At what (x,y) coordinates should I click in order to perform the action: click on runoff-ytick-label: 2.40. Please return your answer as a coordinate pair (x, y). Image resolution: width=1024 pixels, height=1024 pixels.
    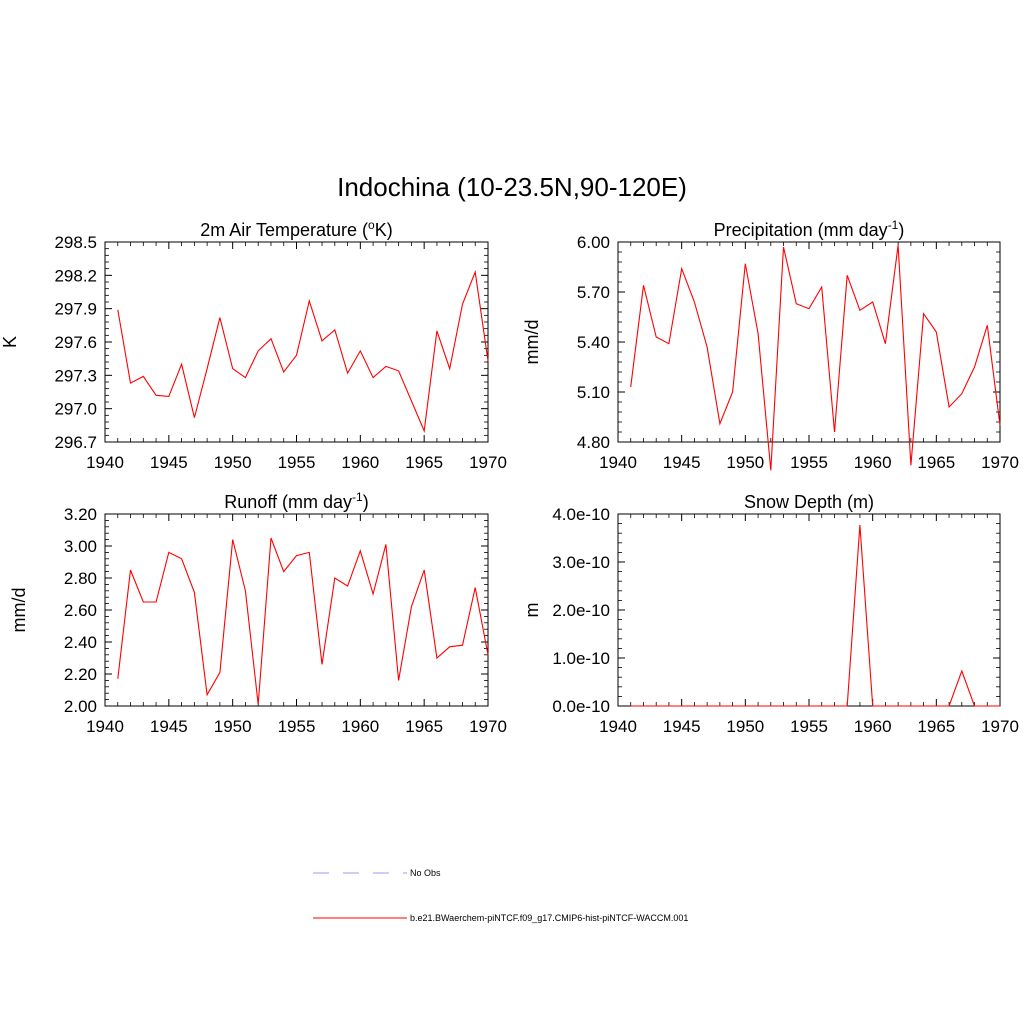
    Looking at the image, I should click on (80, 642).